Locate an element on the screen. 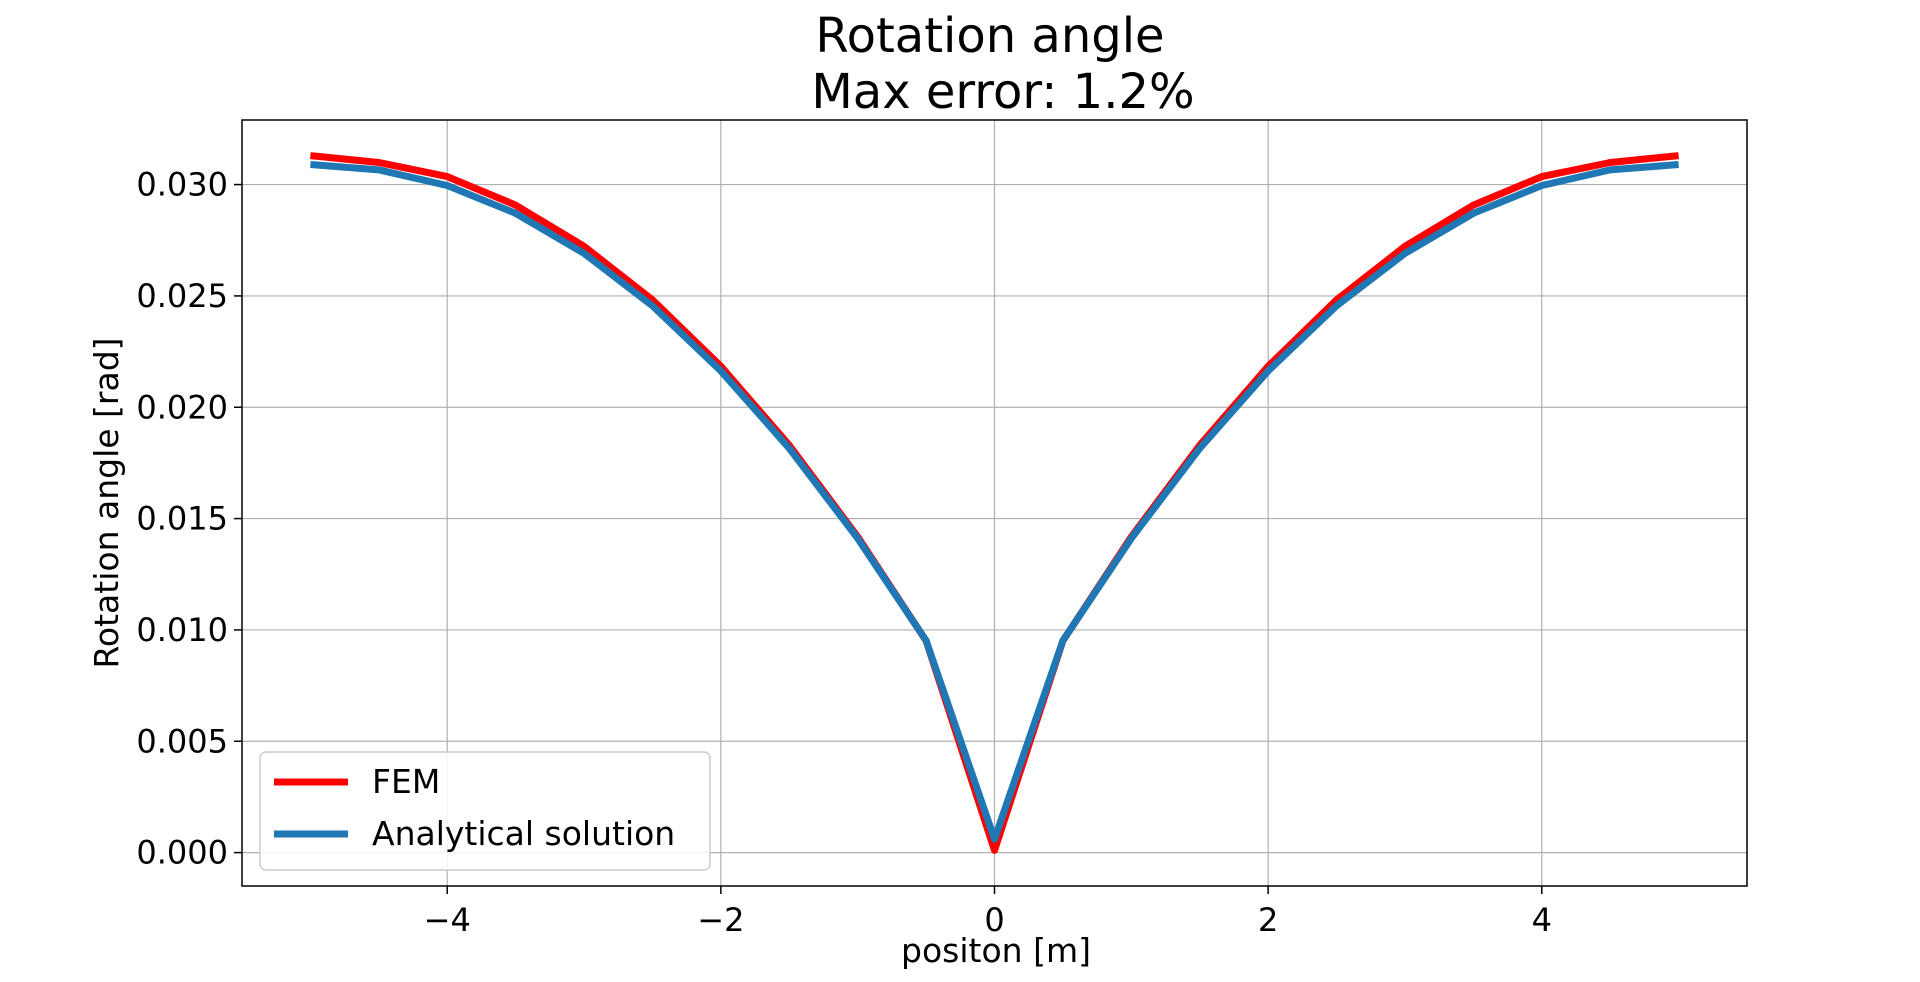 The width and height of the screenshot is (1920, 982). legend-label-analytical: Analytical solution is located at coordinates (523, 833).